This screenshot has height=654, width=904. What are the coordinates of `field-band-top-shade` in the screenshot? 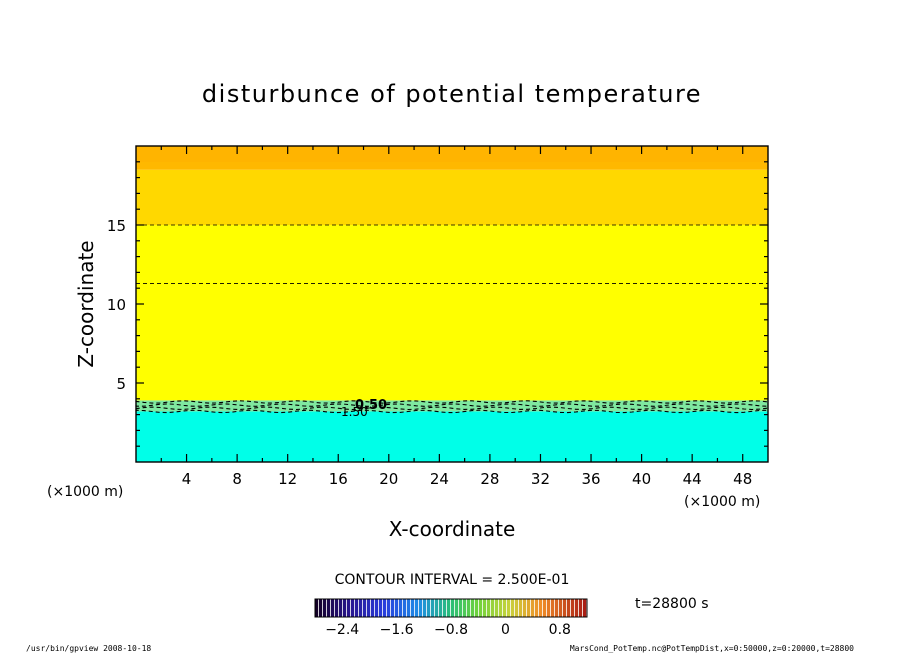 It's located at (452, 154).